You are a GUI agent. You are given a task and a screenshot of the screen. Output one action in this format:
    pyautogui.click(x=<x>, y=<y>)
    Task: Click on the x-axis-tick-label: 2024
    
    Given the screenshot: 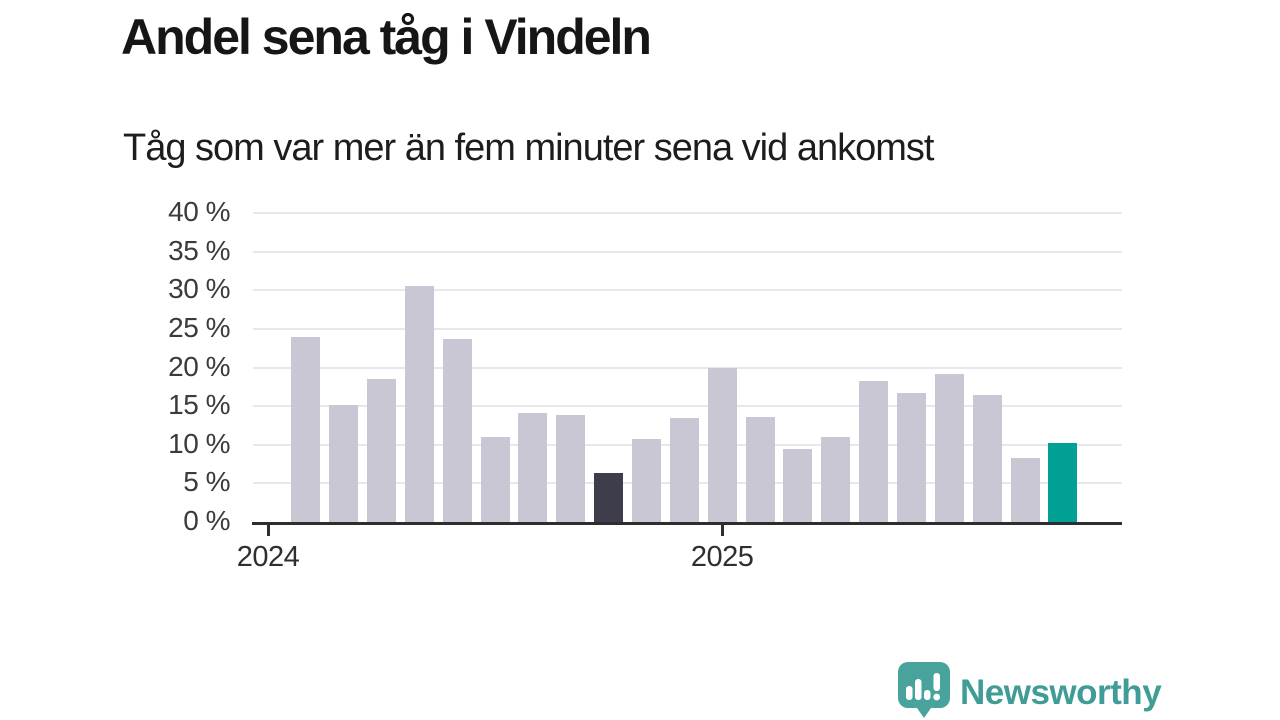 What is the action you would take?
    pyautogui.click(x=268, y=557)
    